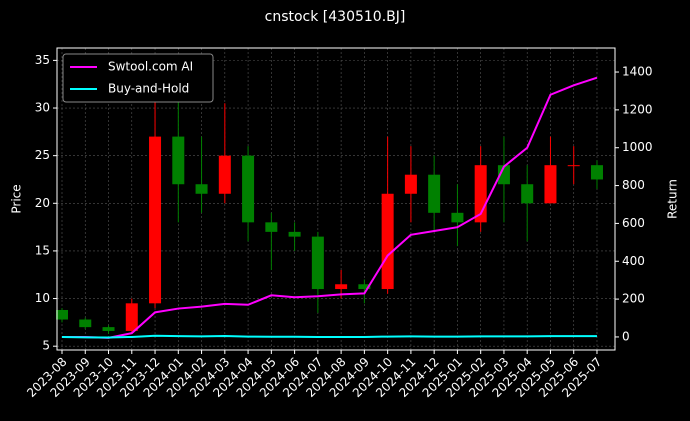  I want to click on y2-tick-label: 1200, so click(637, 109).